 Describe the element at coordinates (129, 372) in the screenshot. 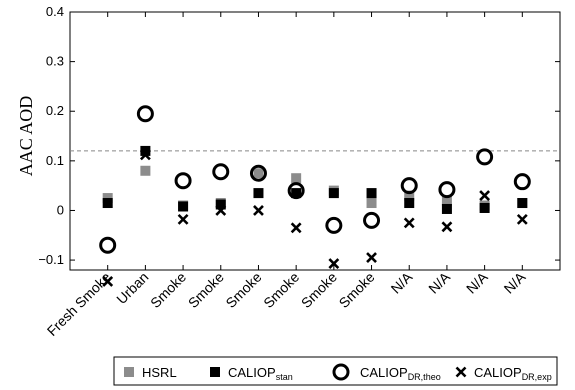

I see `legend-hsrl-marker` at that location.